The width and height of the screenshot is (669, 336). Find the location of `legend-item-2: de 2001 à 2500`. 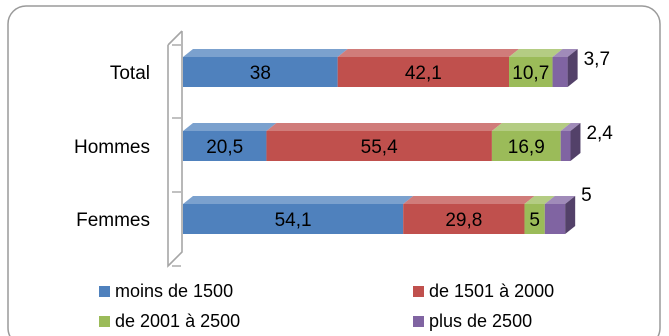

legend-item-2: de 2001 à 2500 is located at coordinates (169, 321).